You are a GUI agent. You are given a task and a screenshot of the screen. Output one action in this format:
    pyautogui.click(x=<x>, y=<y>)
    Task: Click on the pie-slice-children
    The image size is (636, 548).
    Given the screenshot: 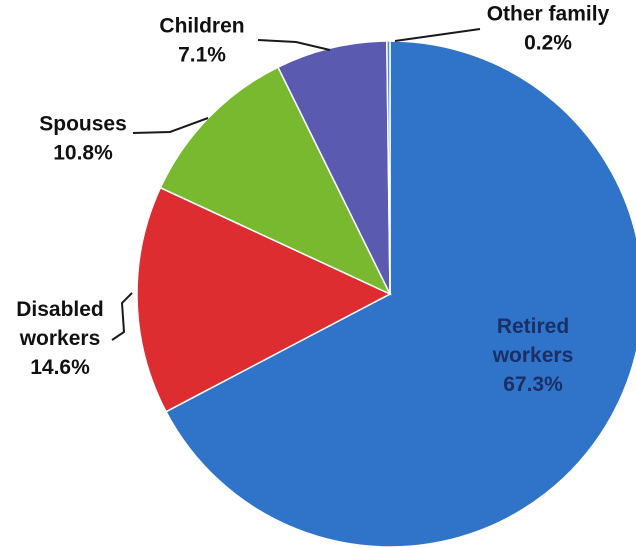 What is the action you would take?
    pyautogui.click(x=333, y=167)
    